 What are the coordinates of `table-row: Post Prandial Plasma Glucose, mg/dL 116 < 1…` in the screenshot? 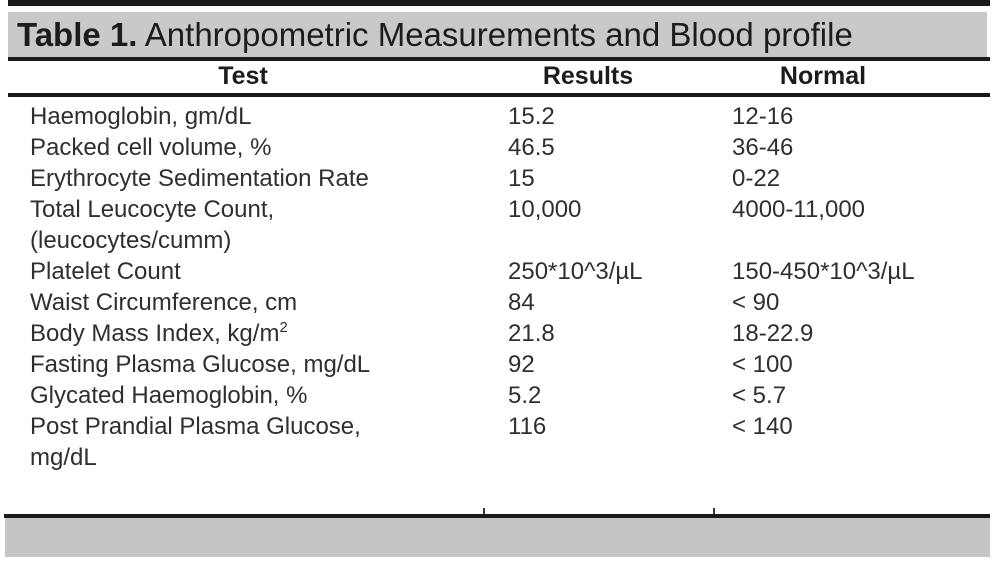 It's located at (499, 442).